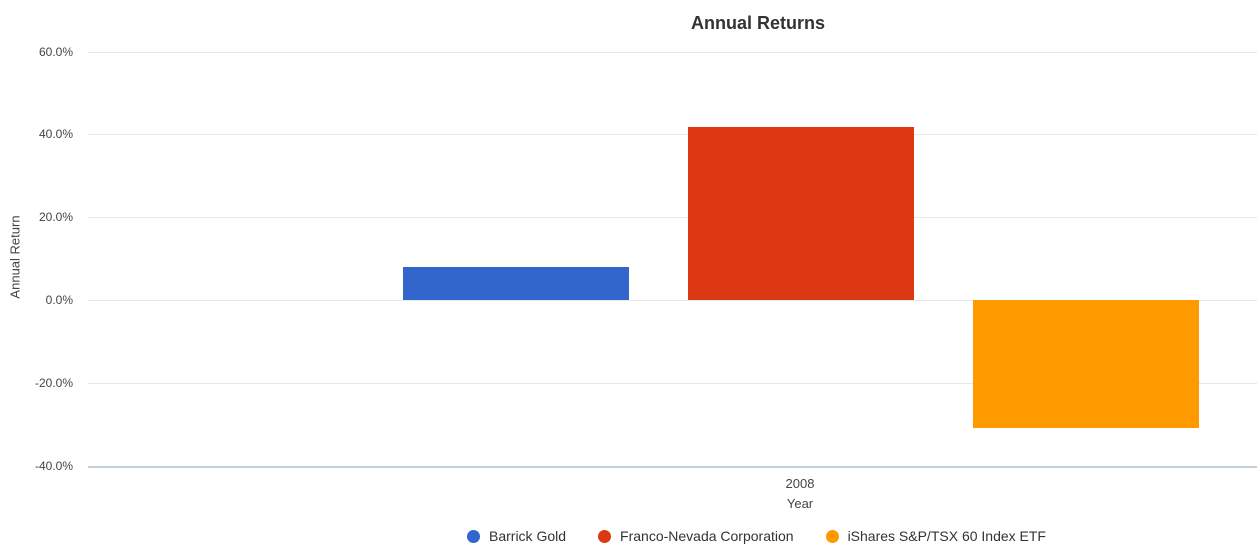  I want to click on y-tick-label: 0.0%, so click(59, 299).